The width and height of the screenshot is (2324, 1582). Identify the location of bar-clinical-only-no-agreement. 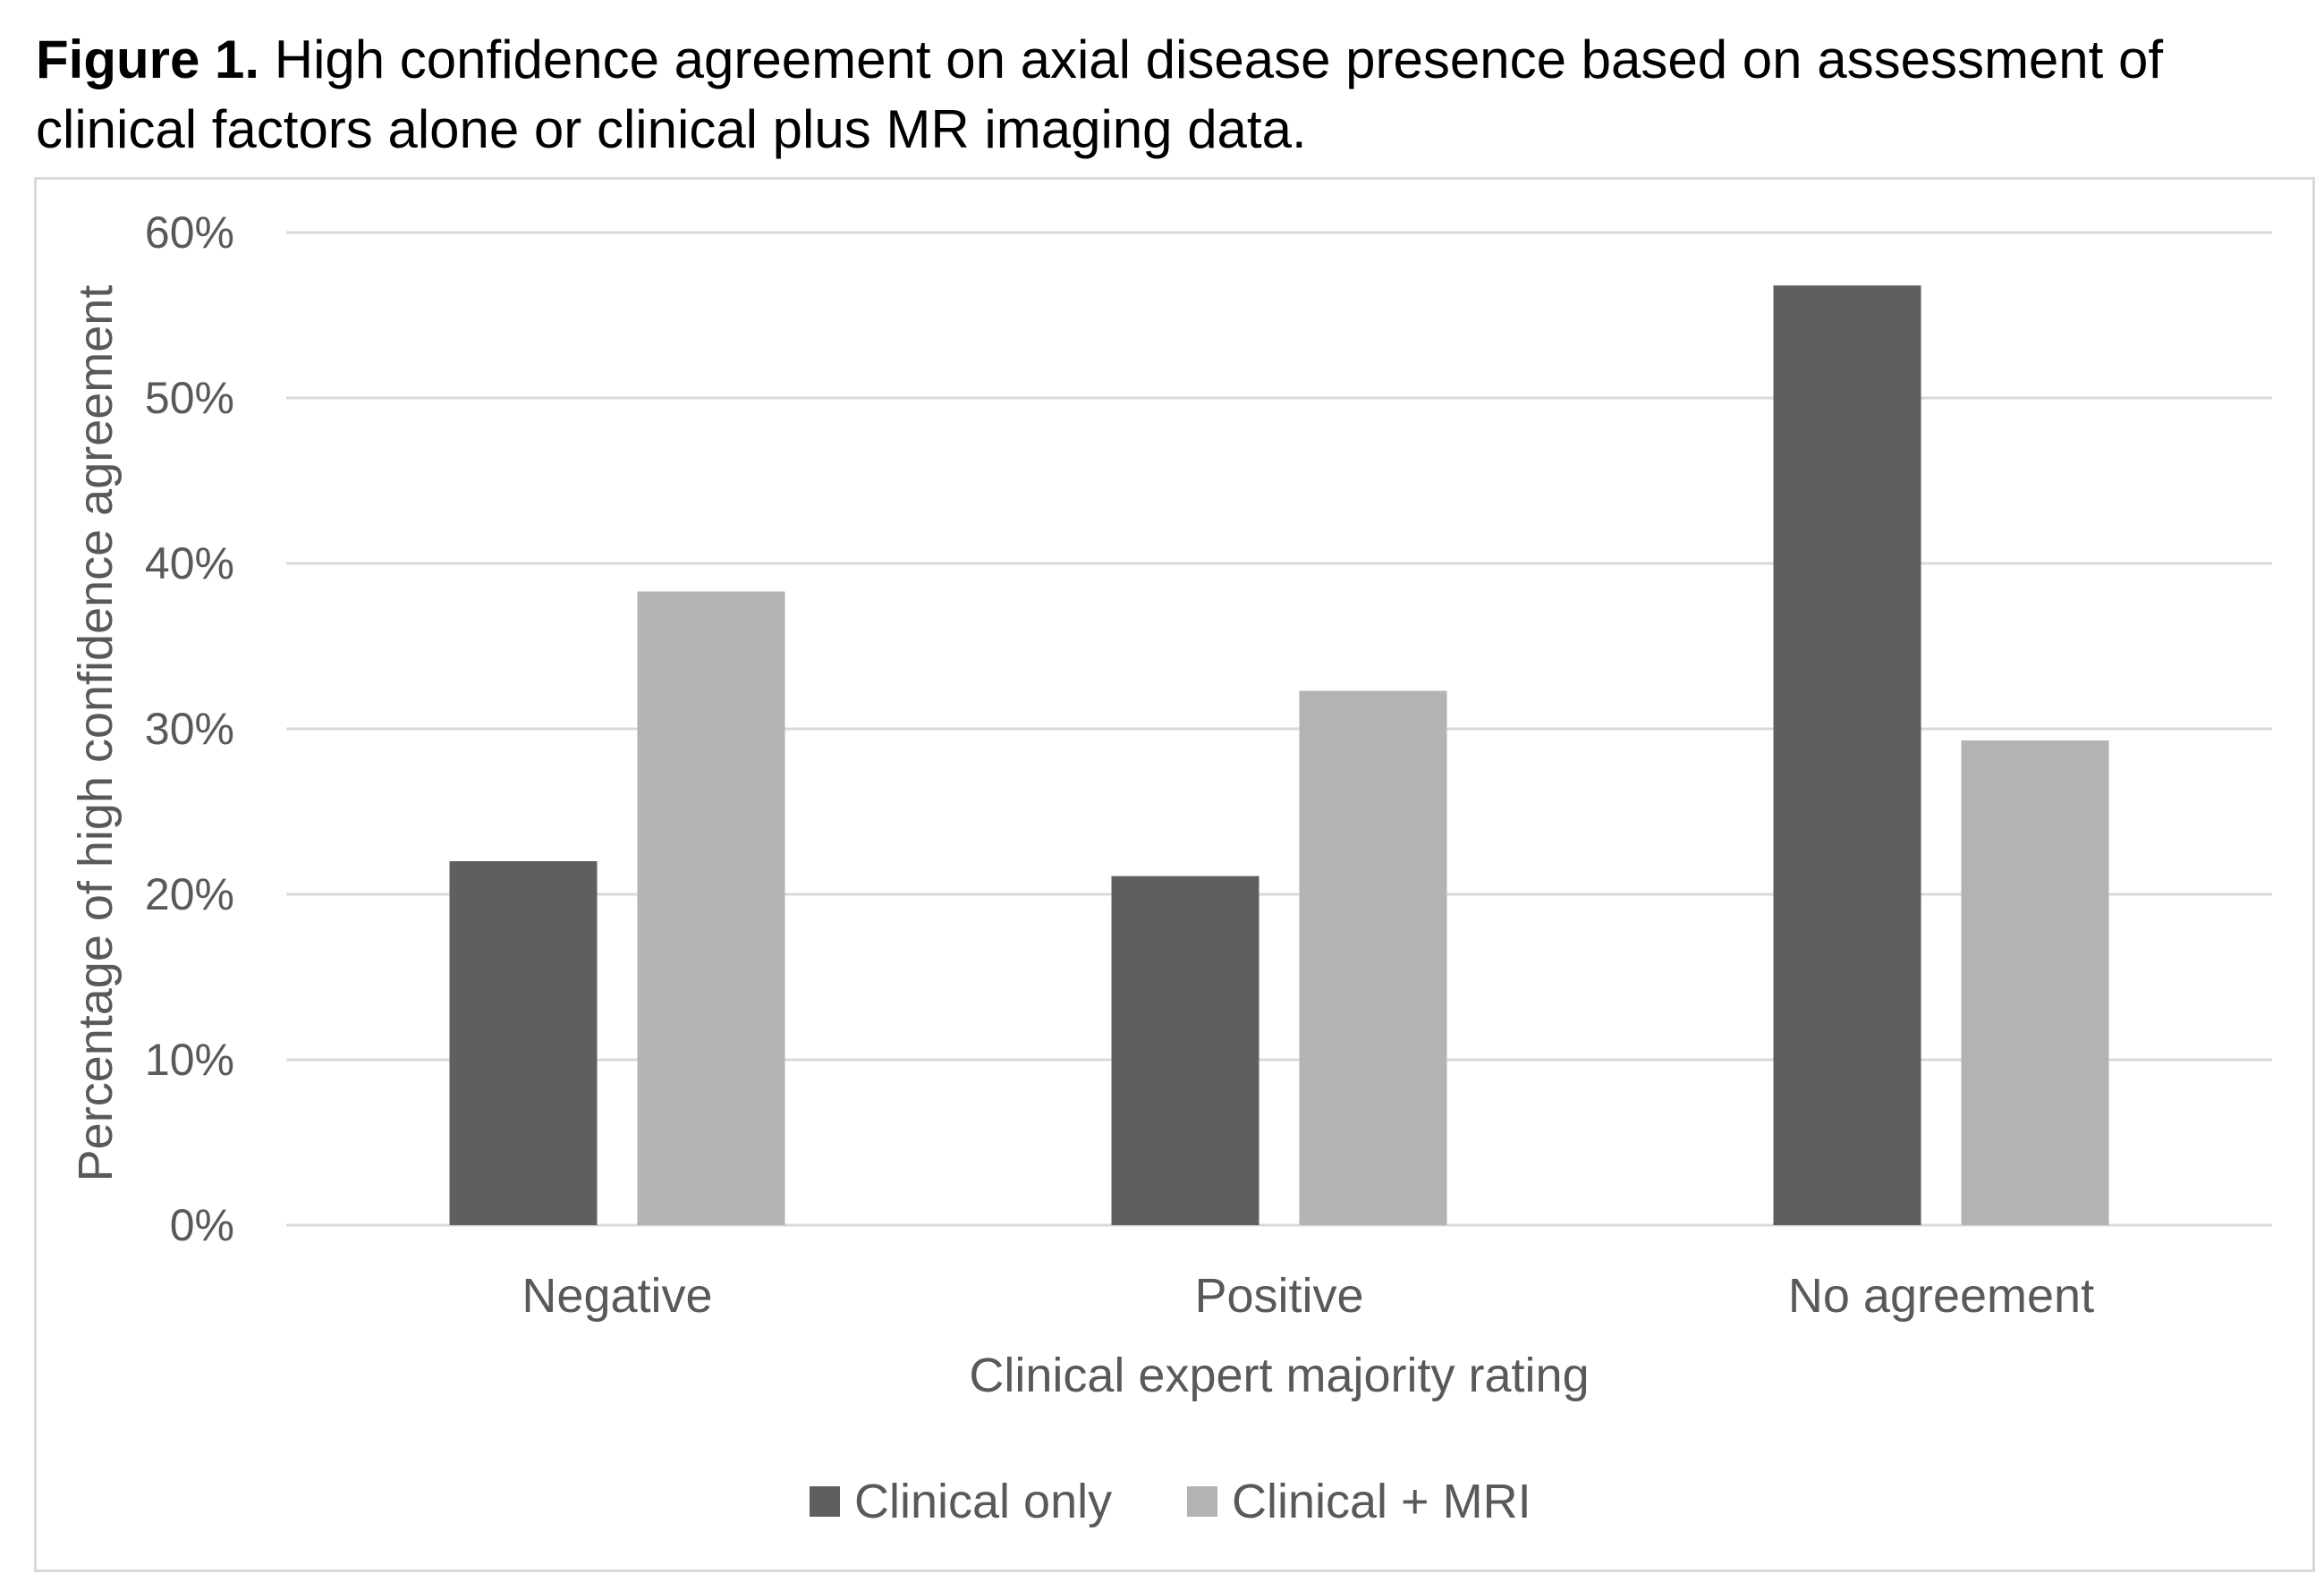
(1847, 755).